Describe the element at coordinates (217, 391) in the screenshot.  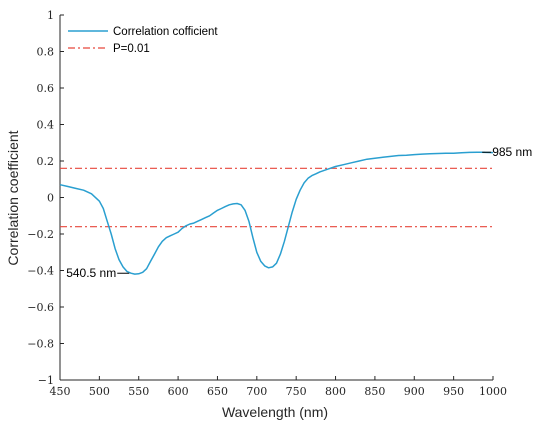
I see `x-tick-label: 650` at that location.